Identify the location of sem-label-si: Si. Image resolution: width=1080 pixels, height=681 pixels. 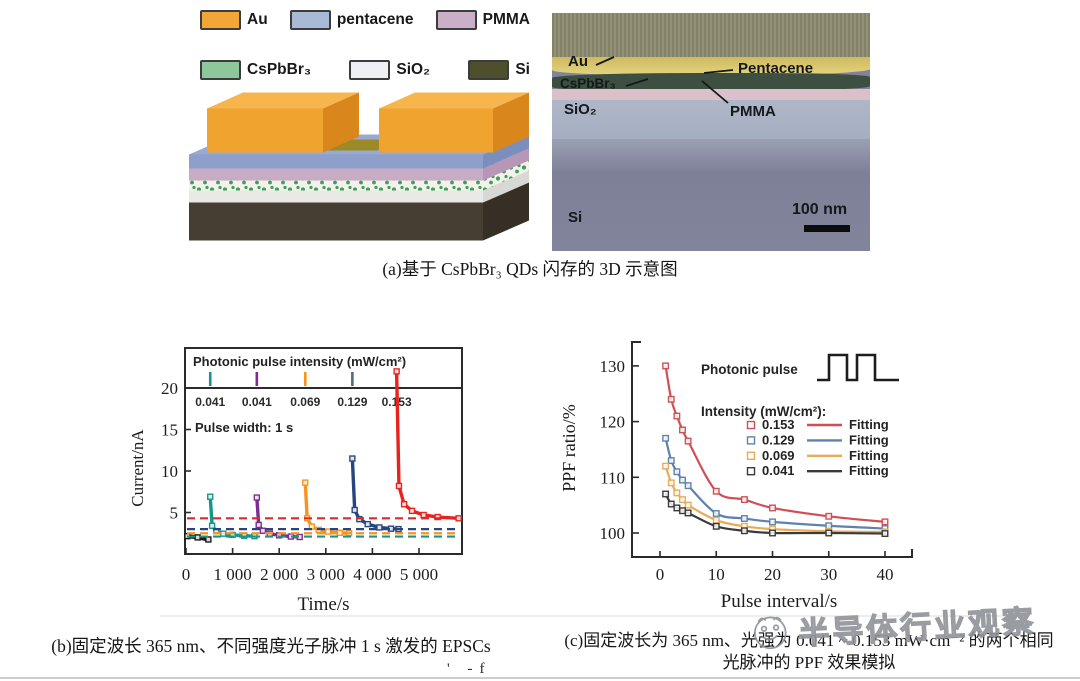
(575, 217).